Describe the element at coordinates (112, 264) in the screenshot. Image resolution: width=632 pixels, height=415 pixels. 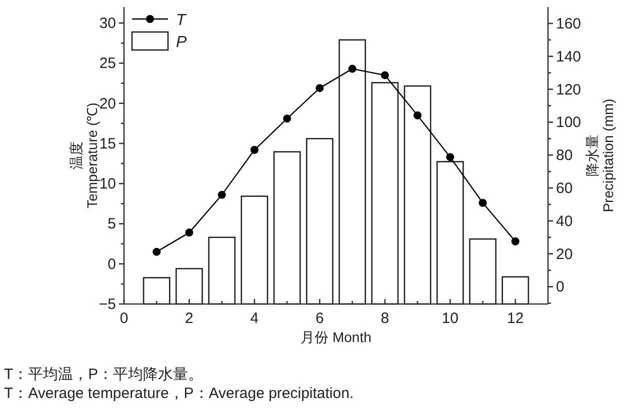
I see `y-tick-label: 0` at that location.